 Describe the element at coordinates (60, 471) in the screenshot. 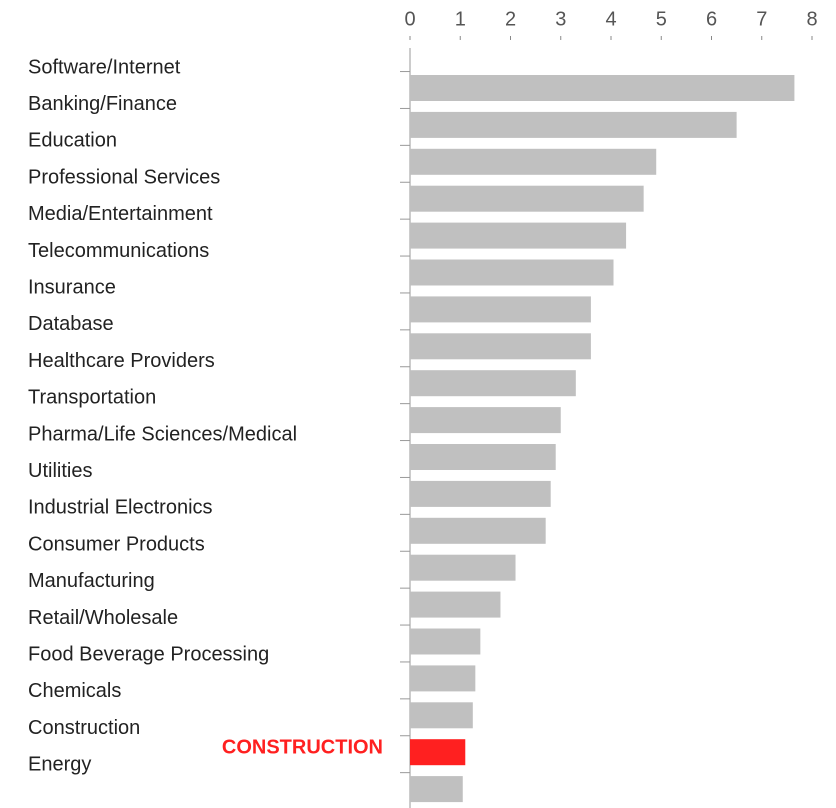

I see `y-tick-label: Utilities` at that location.